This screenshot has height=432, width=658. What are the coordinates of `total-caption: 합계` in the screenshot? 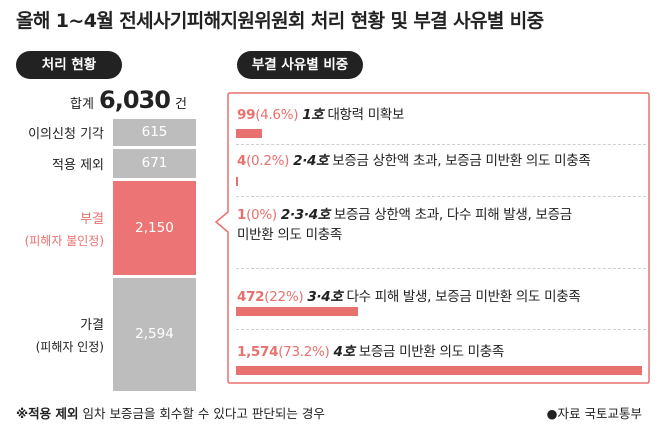 It's located at (82, 104).